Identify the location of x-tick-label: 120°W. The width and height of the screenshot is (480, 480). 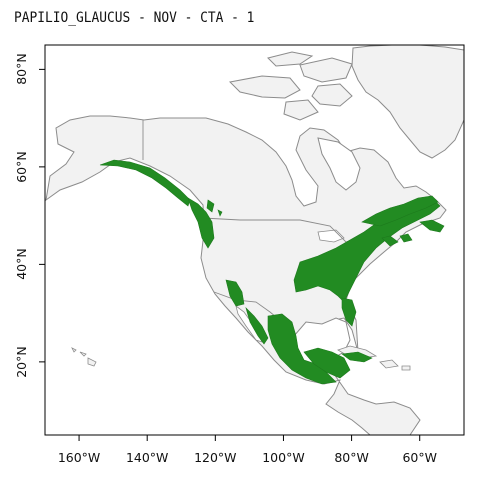
(215, 457).